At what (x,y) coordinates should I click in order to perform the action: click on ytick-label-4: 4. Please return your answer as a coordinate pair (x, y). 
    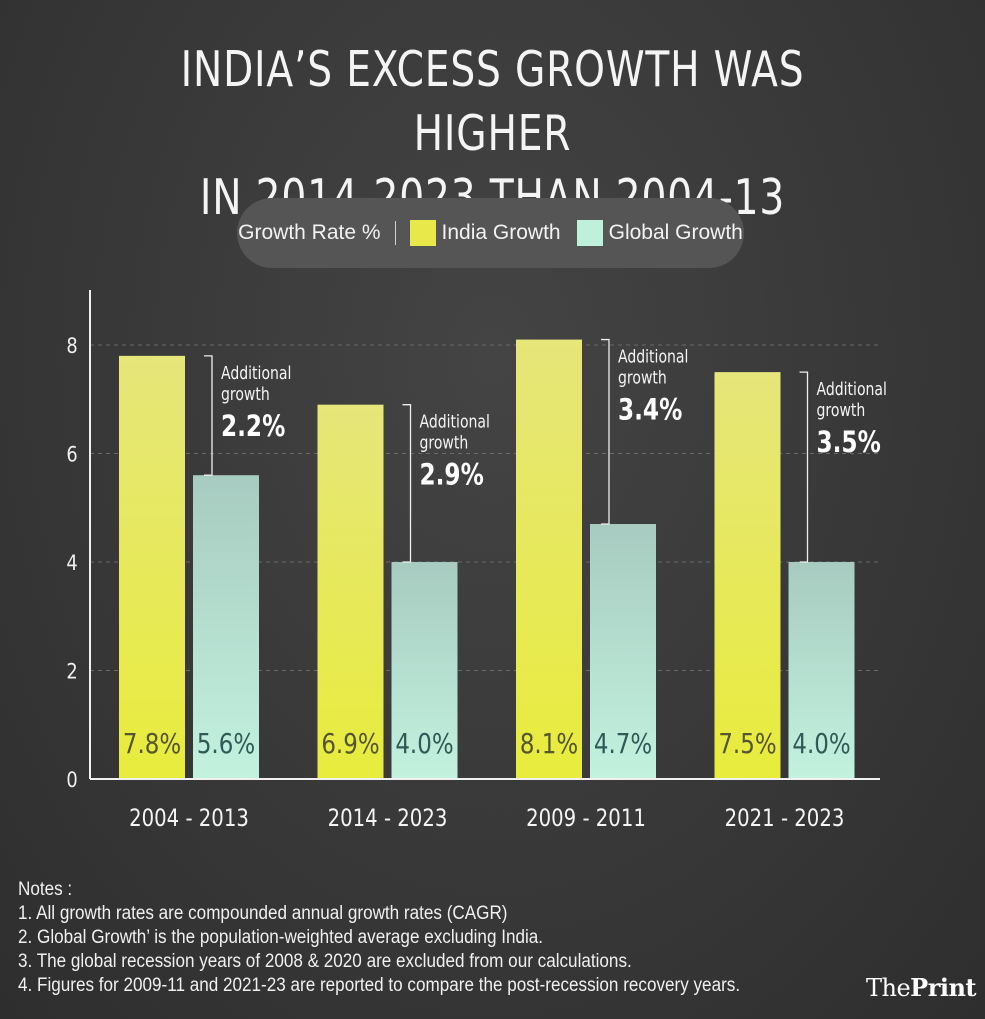
    Looking at the image, I should click on (71, 563).